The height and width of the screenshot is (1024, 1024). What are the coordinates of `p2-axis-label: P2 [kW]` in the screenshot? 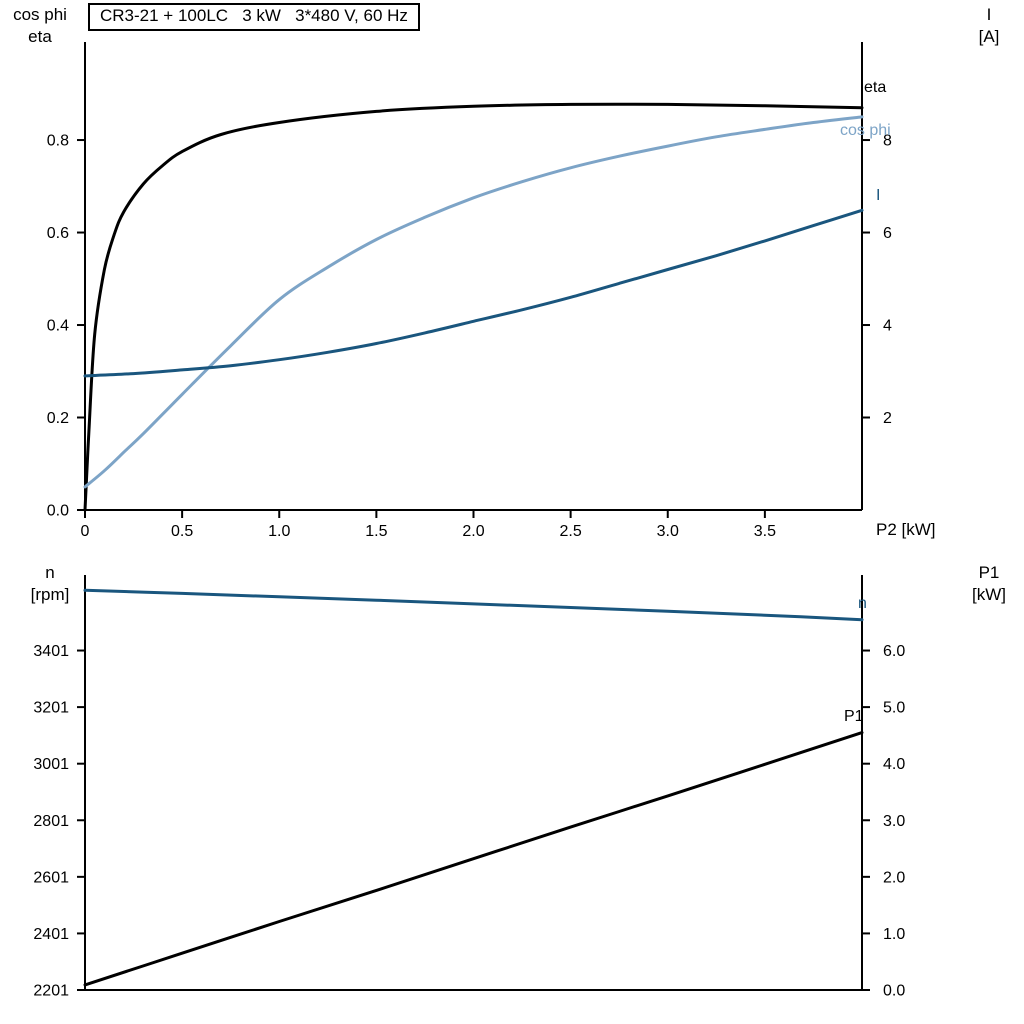 It's located at (906, 529).